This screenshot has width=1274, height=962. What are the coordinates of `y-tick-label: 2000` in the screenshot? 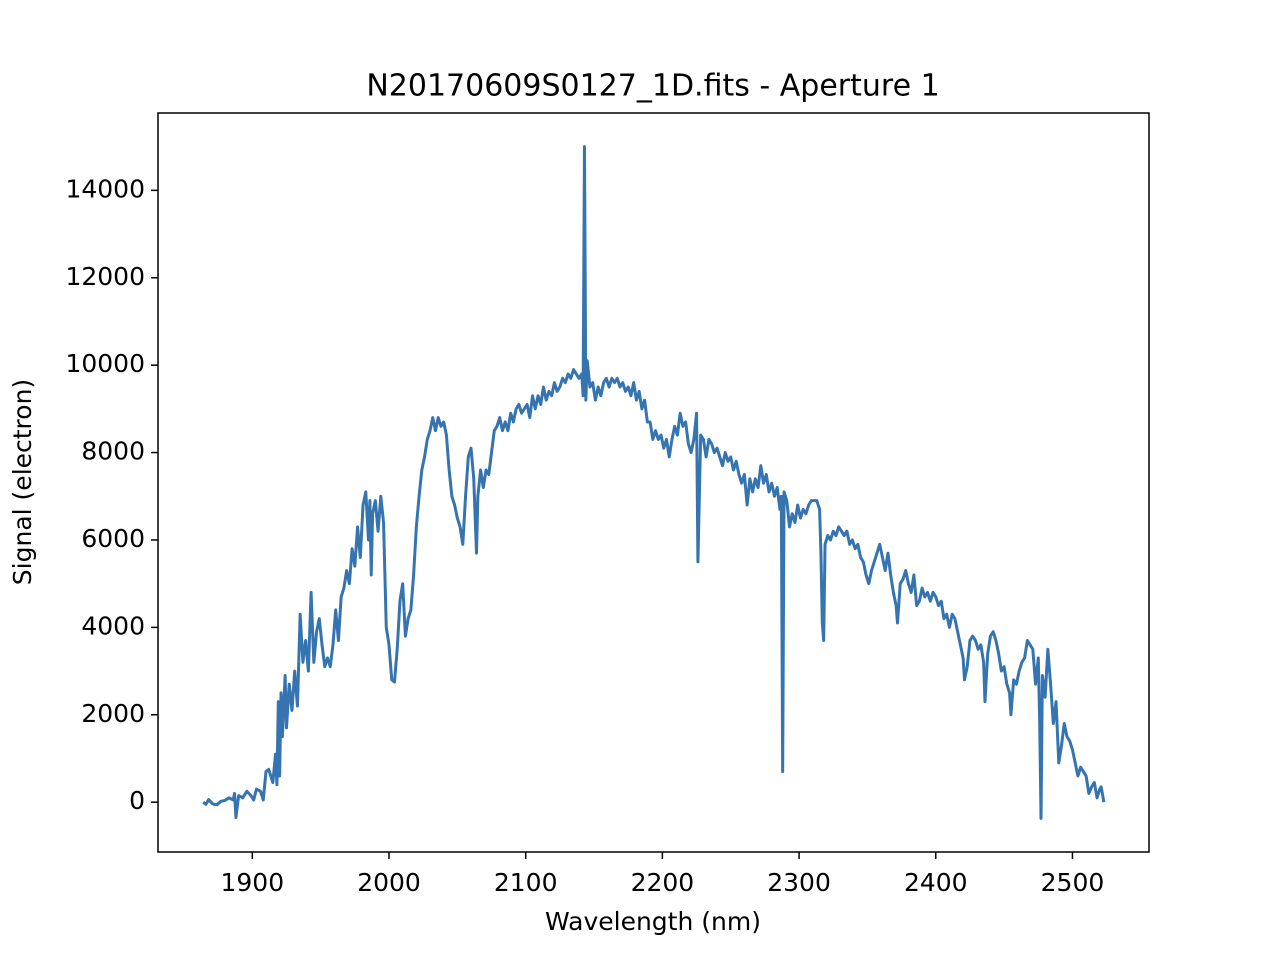 It's located at (113, 713).